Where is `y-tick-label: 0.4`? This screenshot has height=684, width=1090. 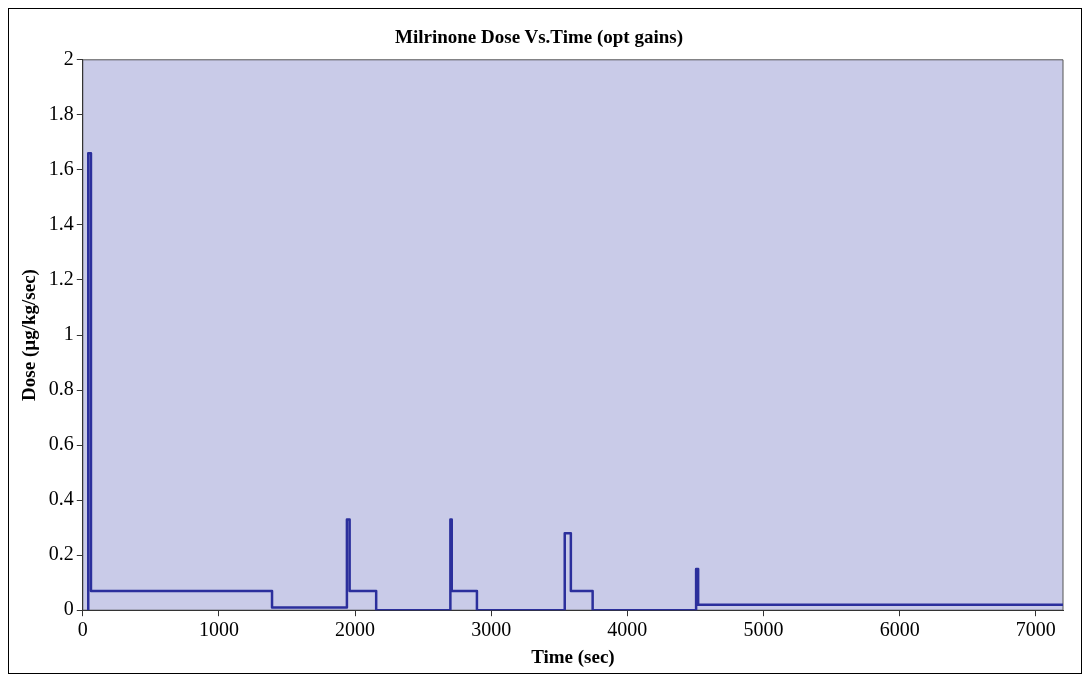 y-tick-label: 0.4 is located at coordinates (61, 498).